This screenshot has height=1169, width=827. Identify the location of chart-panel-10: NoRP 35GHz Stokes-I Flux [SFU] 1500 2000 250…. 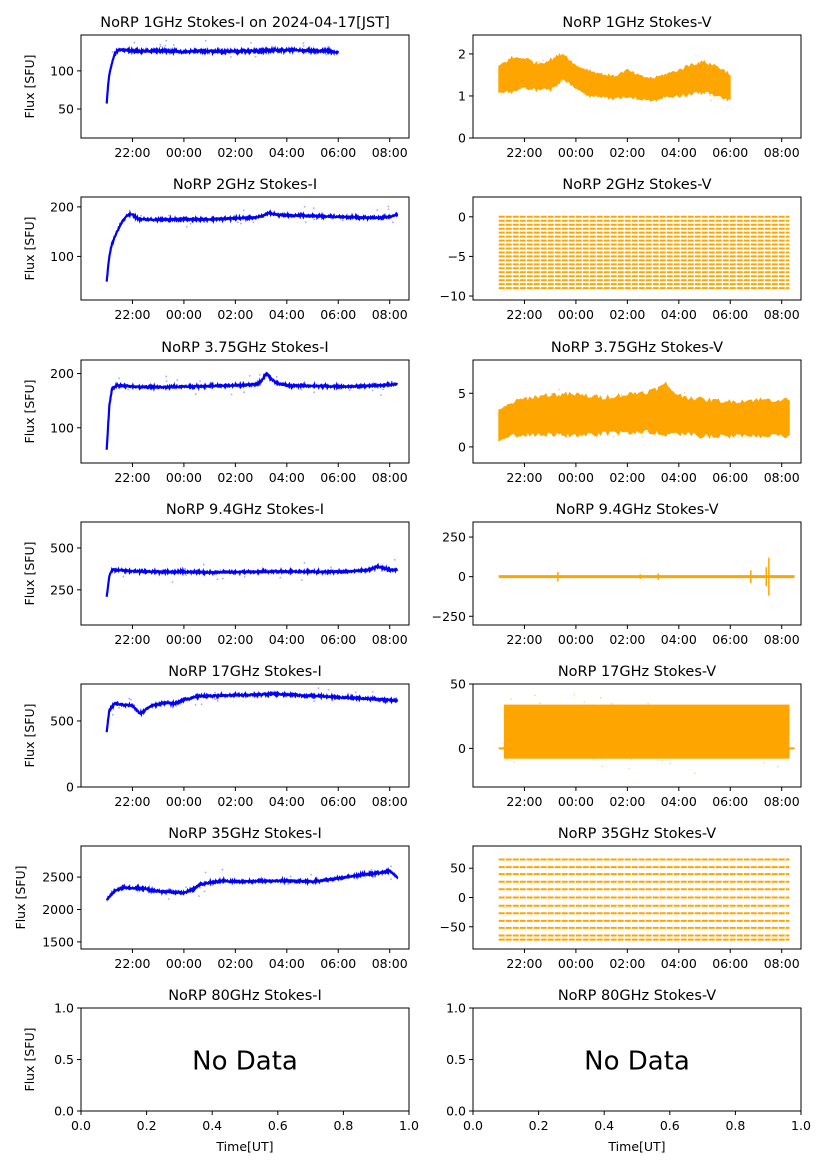
(211, 898).